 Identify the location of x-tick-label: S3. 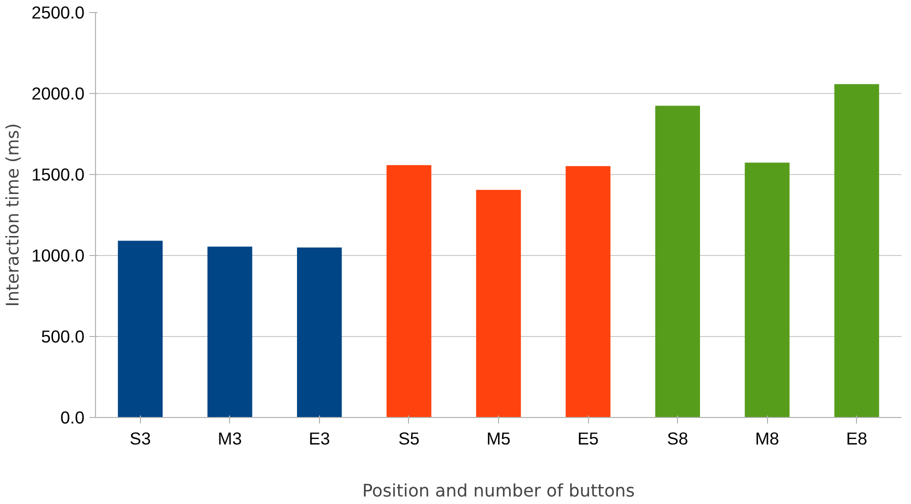
(140, 438).